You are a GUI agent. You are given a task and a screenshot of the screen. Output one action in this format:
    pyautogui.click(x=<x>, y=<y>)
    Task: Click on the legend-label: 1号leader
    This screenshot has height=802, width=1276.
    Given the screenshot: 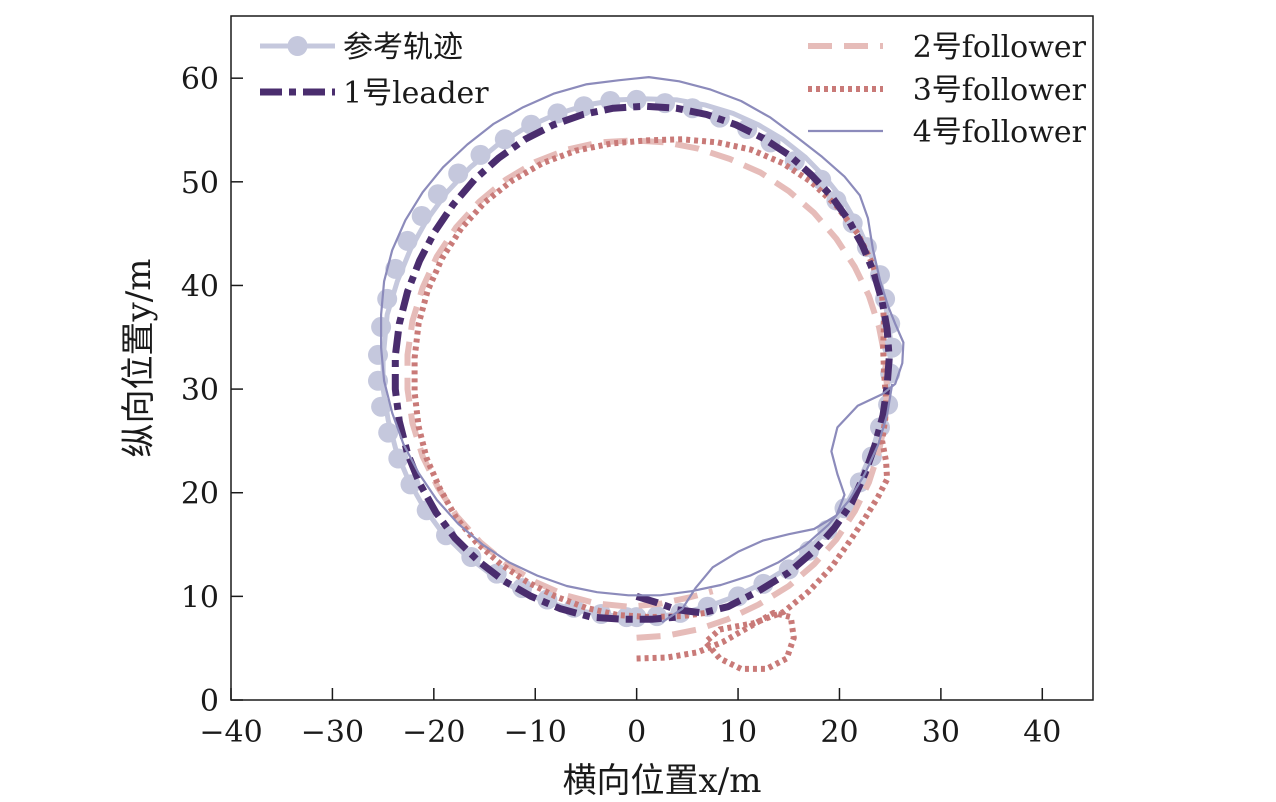 What is the action you would take?
    pyautogui.click(x=416, y=93)
    